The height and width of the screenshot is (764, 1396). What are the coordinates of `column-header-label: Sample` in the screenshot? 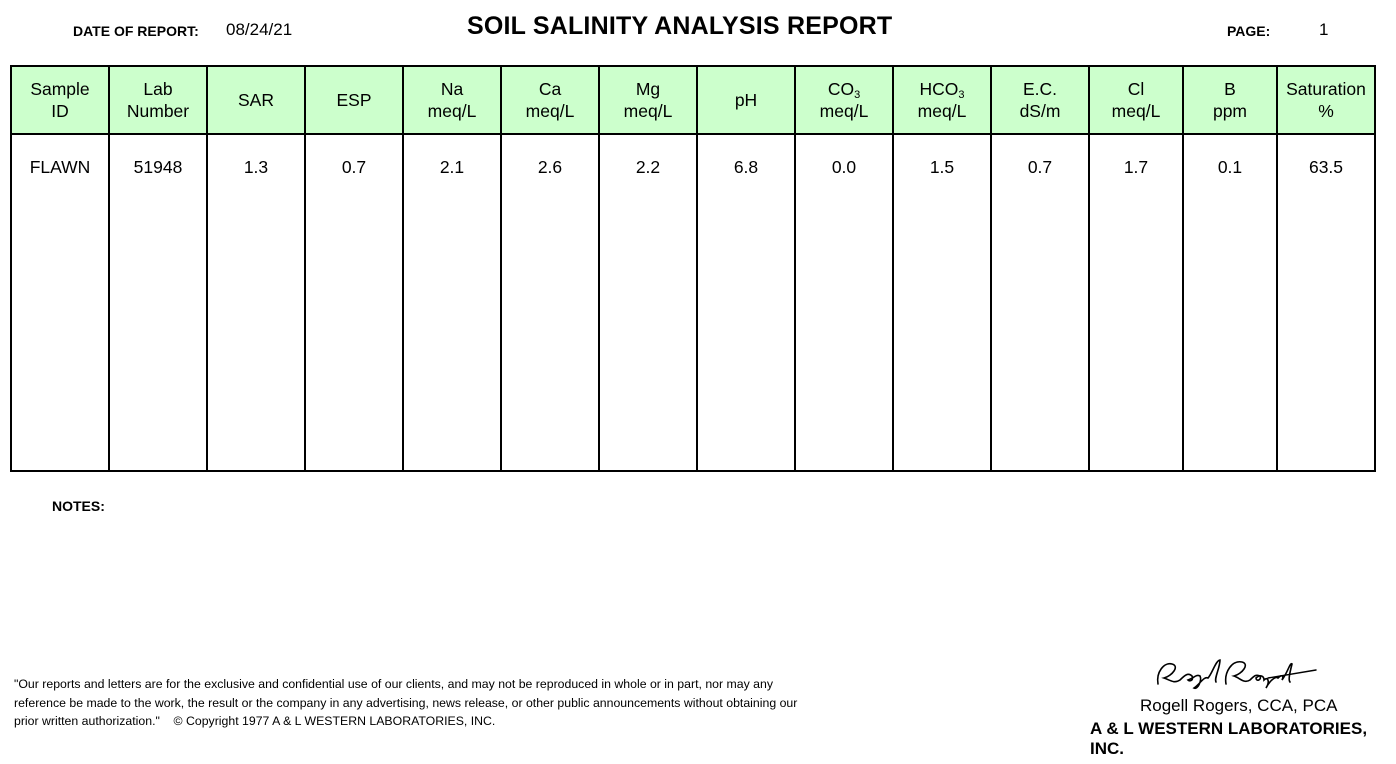 It's located at (60, 89).